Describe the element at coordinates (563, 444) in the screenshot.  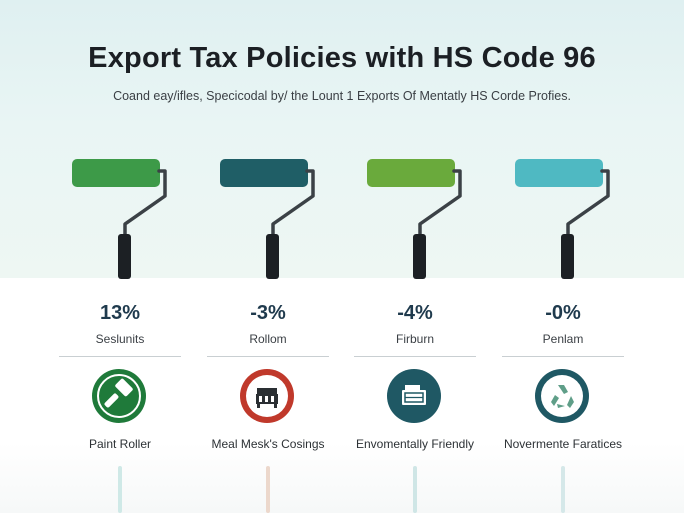
I see `category-caption: Novermente Faratices` at that location.